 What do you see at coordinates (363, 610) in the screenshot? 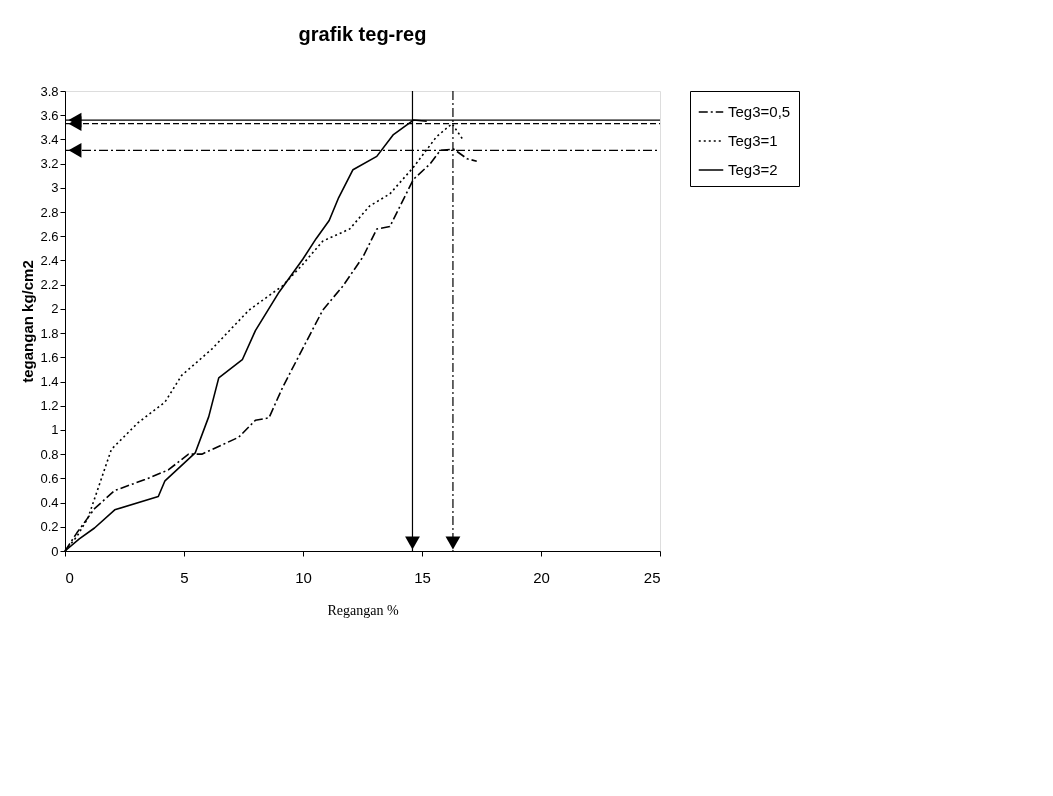
I see `x-axis-title: Regangan %` at bounding box center [363, 610].